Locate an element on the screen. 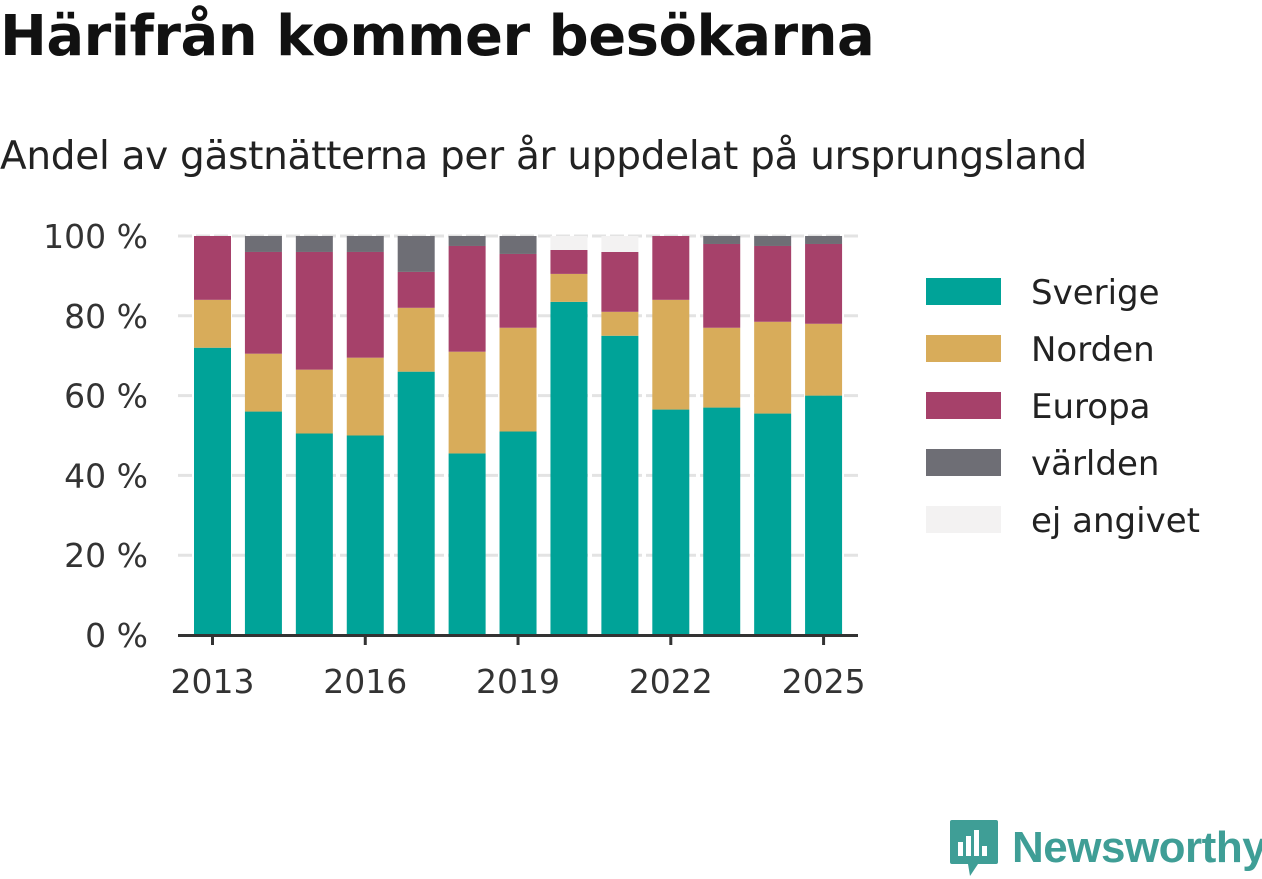  legend-label: världen is located at coordinates (1095, 464).